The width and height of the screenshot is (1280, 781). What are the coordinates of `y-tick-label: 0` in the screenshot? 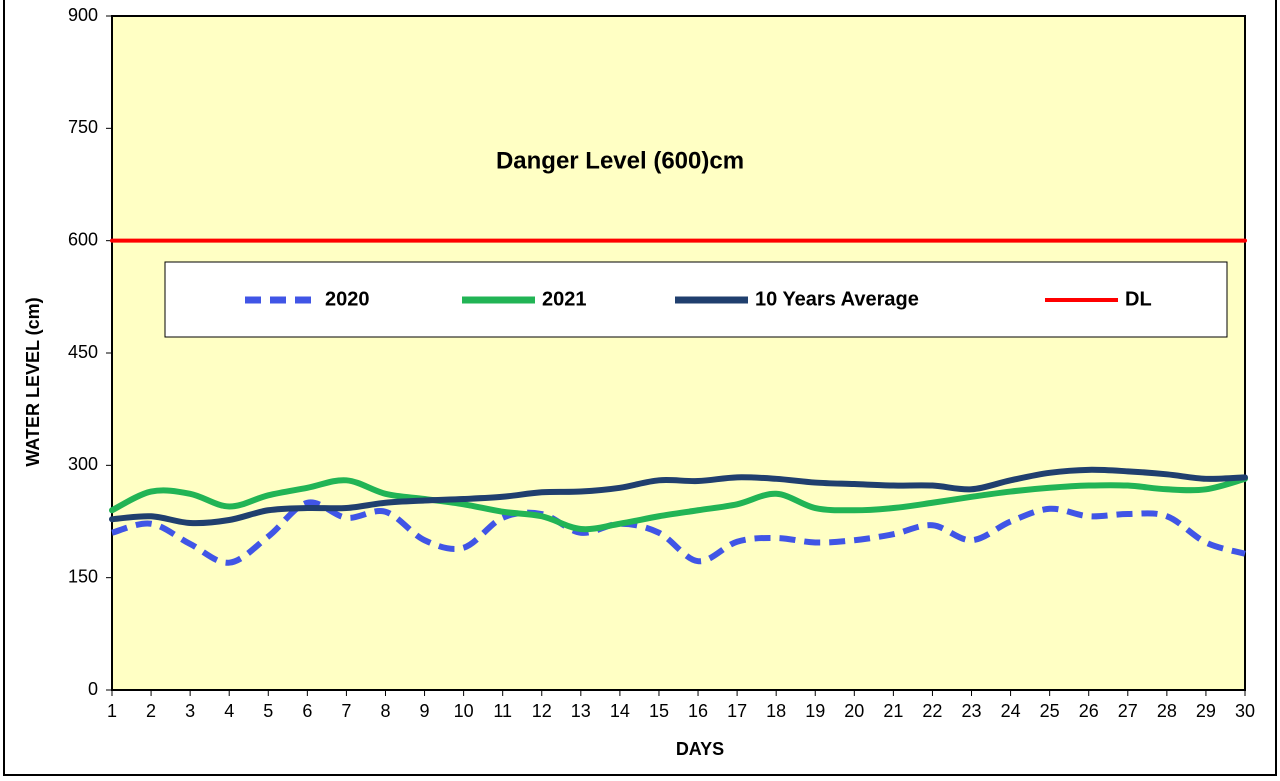 It's located at (93, 689).